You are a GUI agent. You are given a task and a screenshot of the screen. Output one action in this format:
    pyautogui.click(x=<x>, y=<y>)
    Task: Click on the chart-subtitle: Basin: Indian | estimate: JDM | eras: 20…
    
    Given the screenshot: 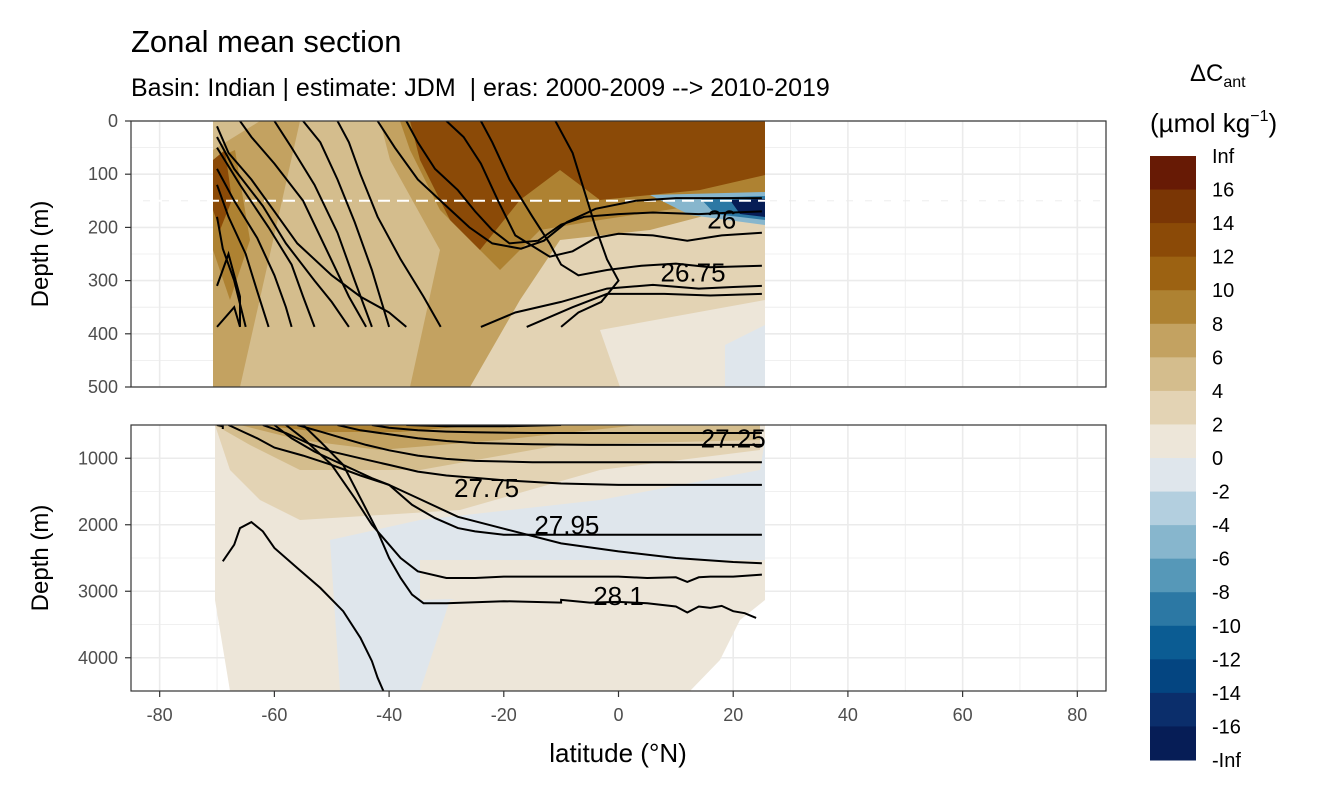 What is the action you would take?
    pyautogui.click(x=480, y=88)
    